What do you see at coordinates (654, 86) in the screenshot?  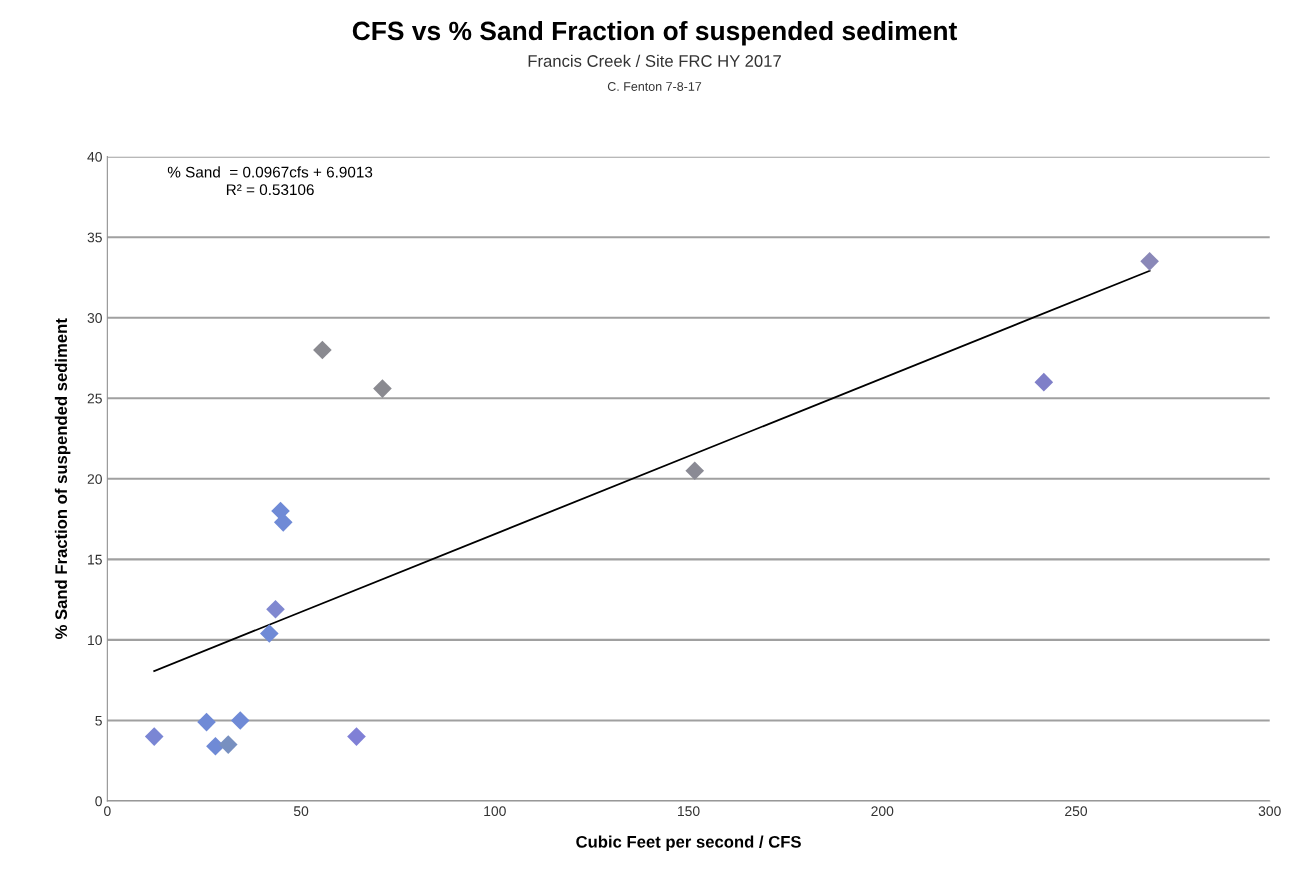 I see `text: C. Fenton 7-8-17` at bounding box center [654, 86].